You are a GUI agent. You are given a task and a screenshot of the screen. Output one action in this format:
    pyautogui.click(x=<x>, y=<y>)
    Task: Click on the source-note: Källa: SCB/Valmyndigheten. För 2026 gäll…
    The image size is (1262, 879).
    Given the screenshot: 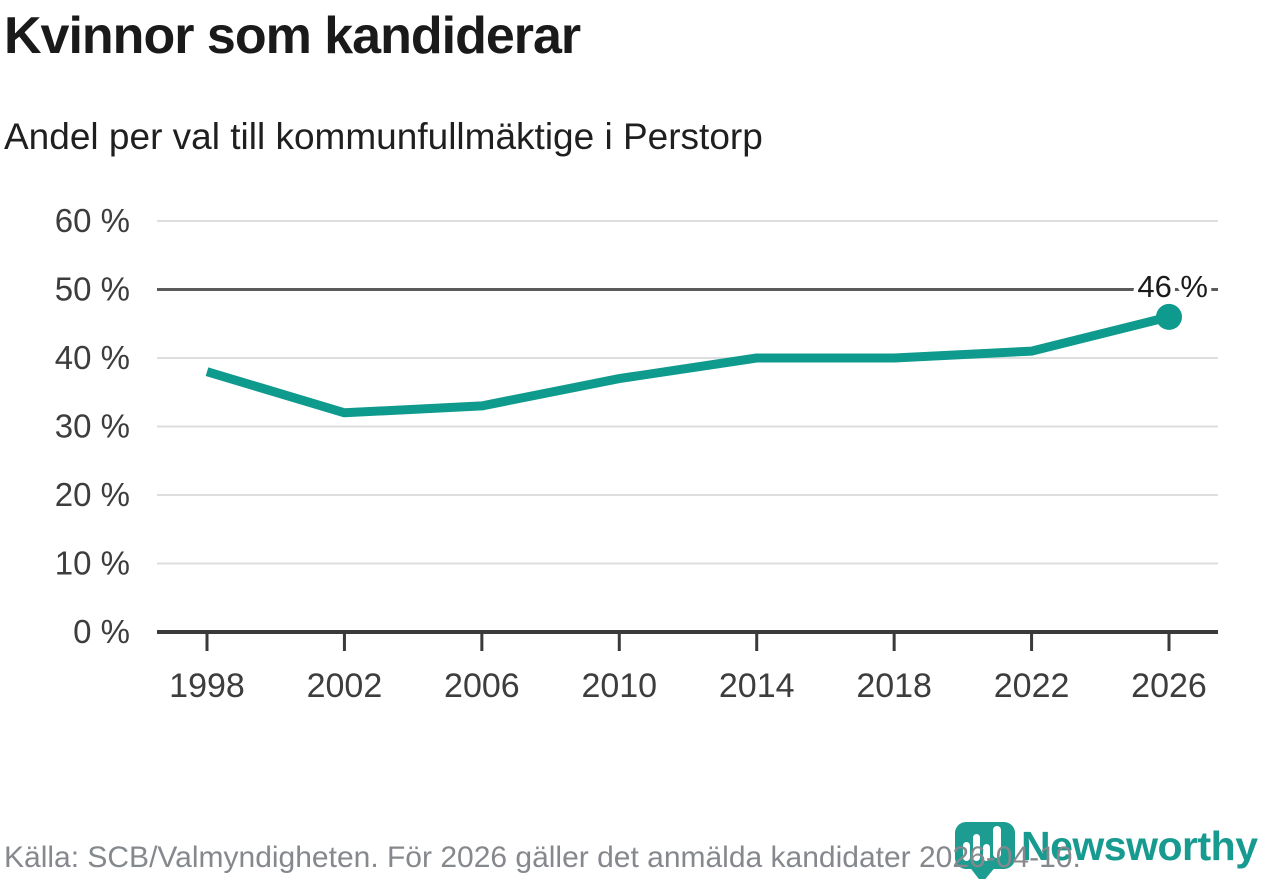 What is the action you would take?
    pyautogui.click(x=542, y=857)
    